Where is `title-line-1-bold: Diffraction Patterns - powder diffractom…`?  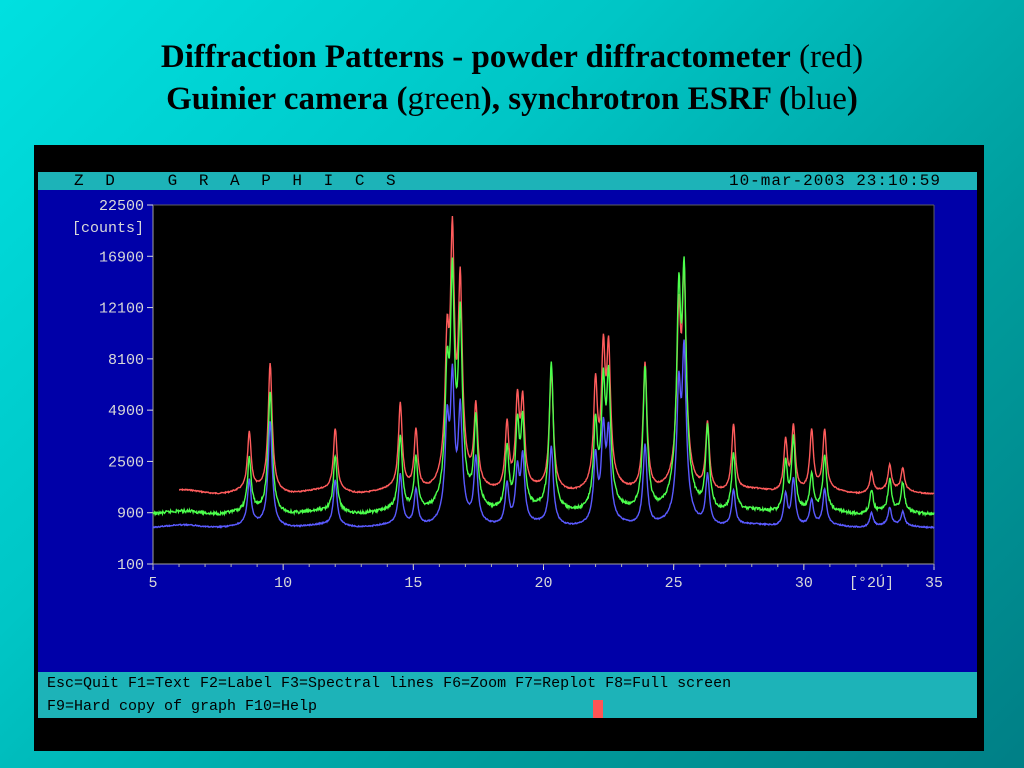 title-line-1-bold: Diffraction Patterns - powder diffractom… is located at coordinates (475, 57).